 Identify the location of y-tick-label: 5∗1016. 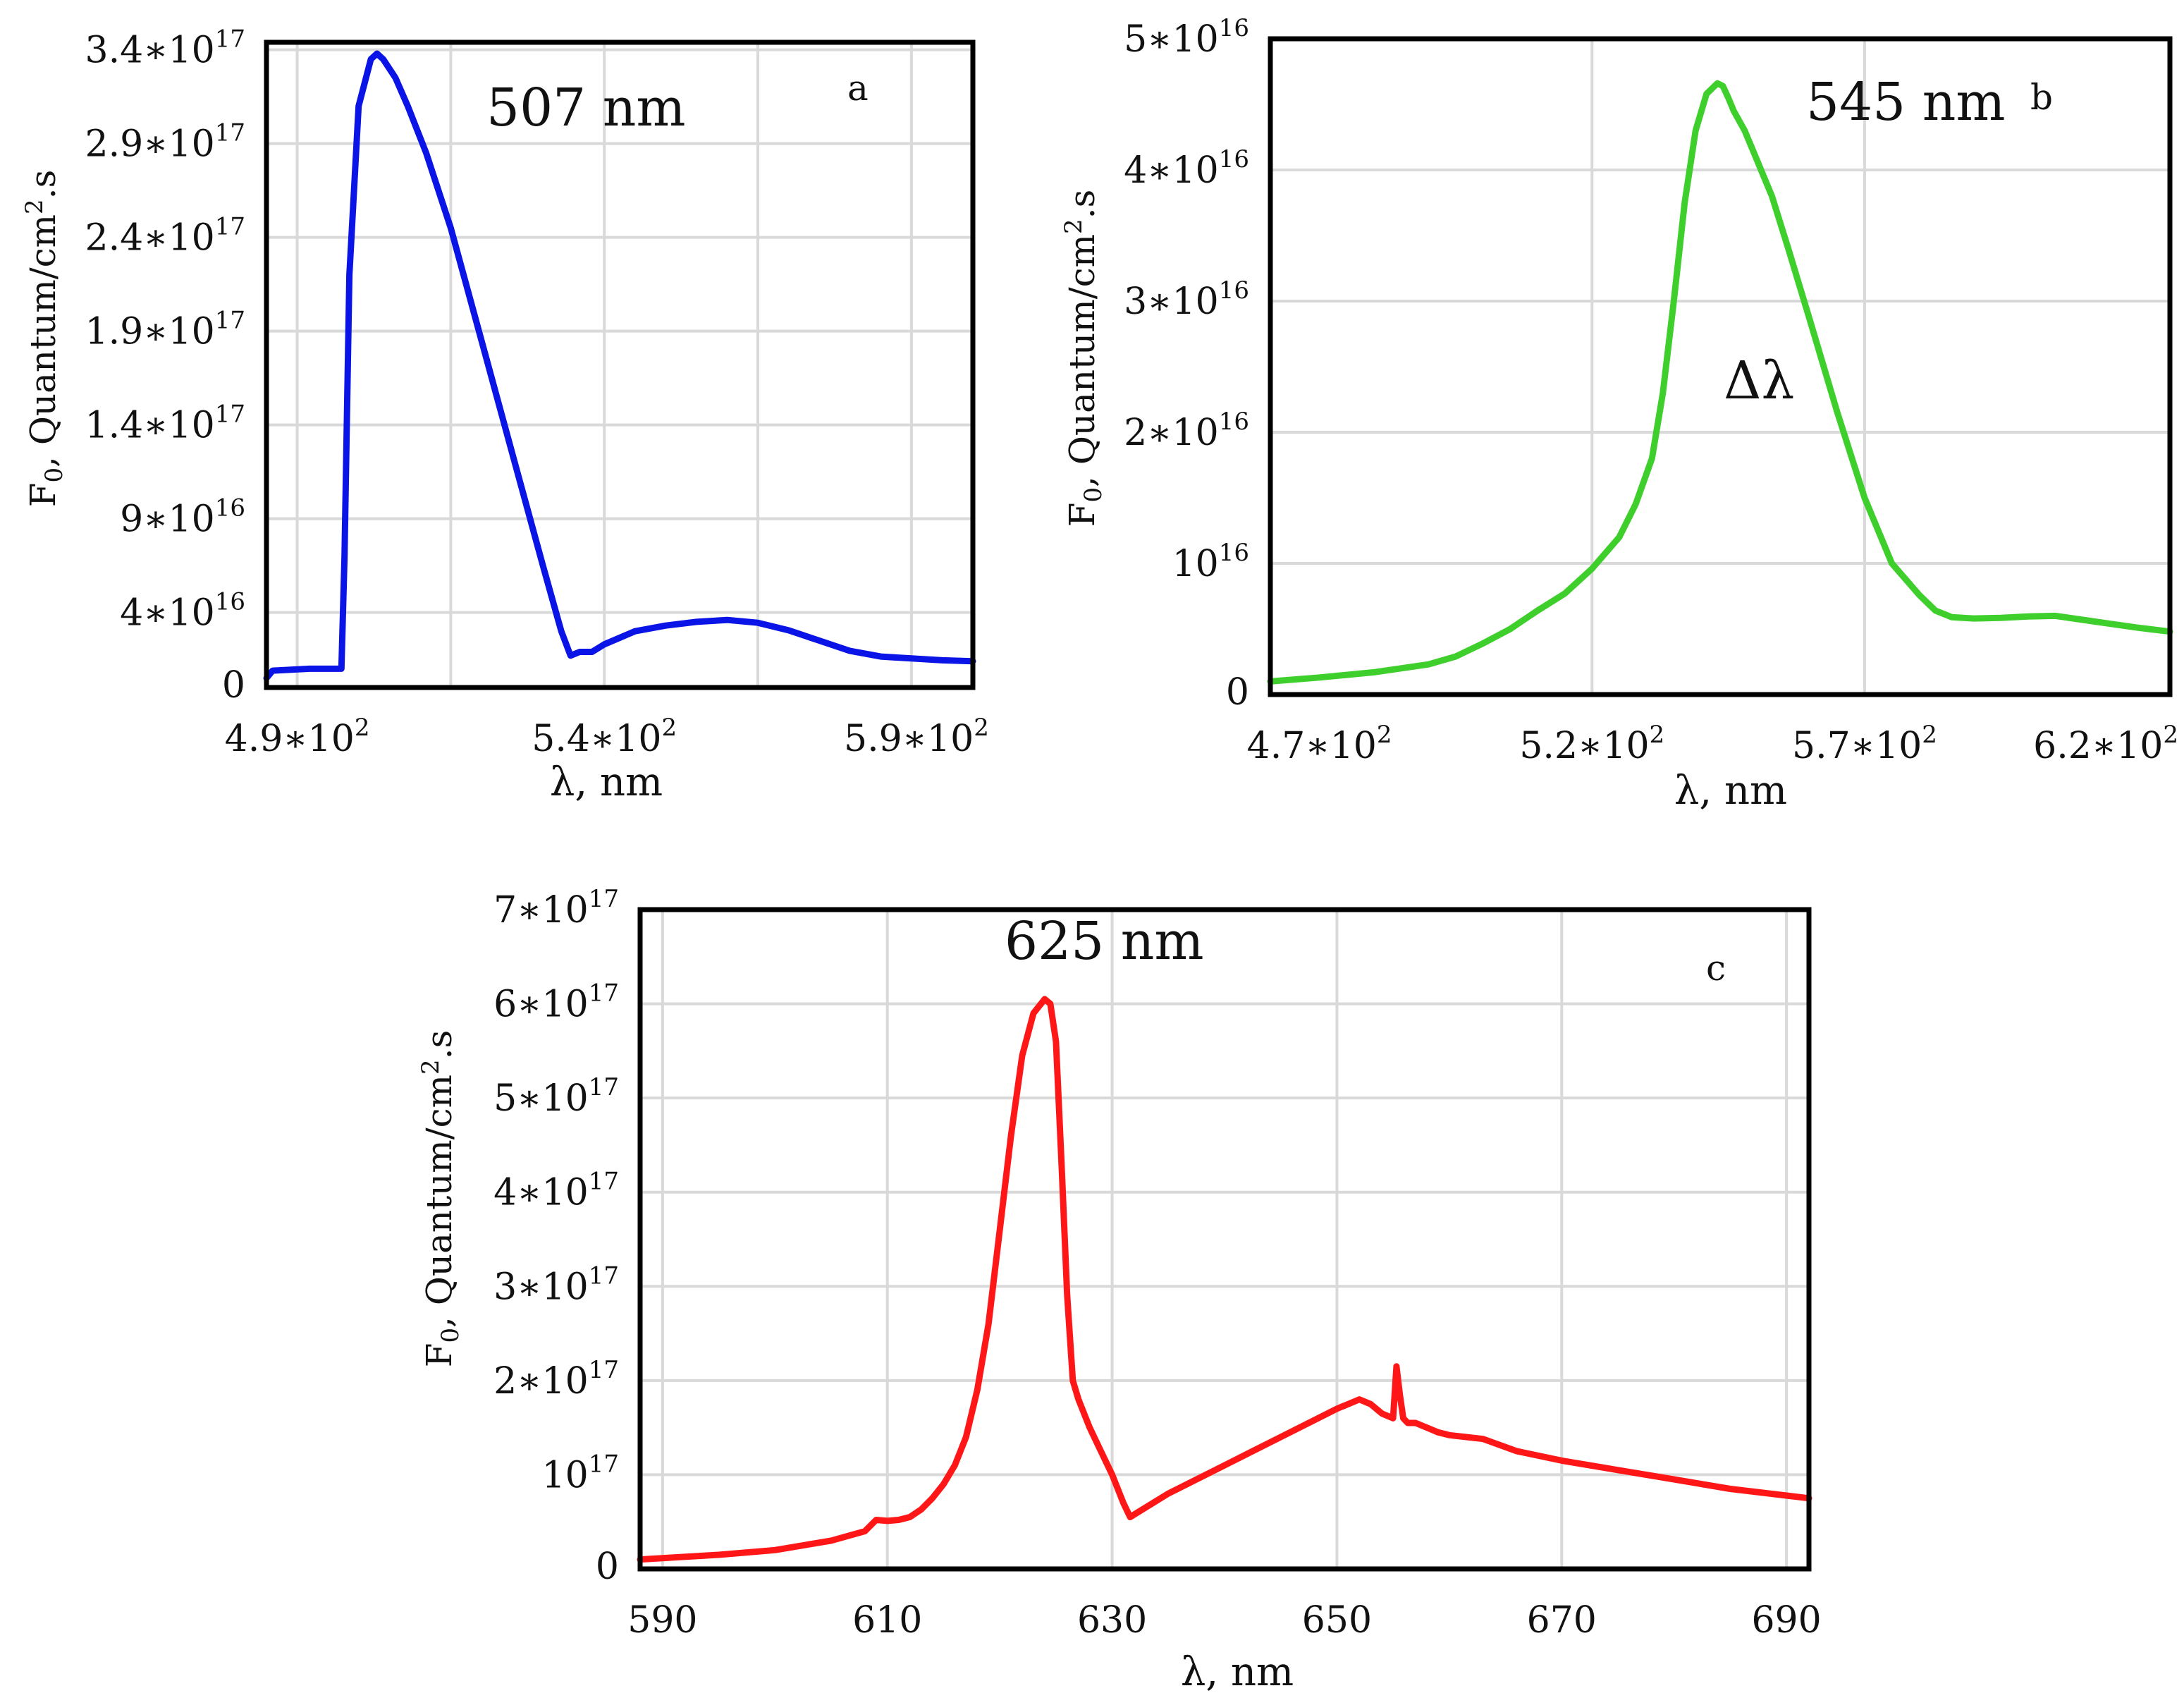
(1186, 37).